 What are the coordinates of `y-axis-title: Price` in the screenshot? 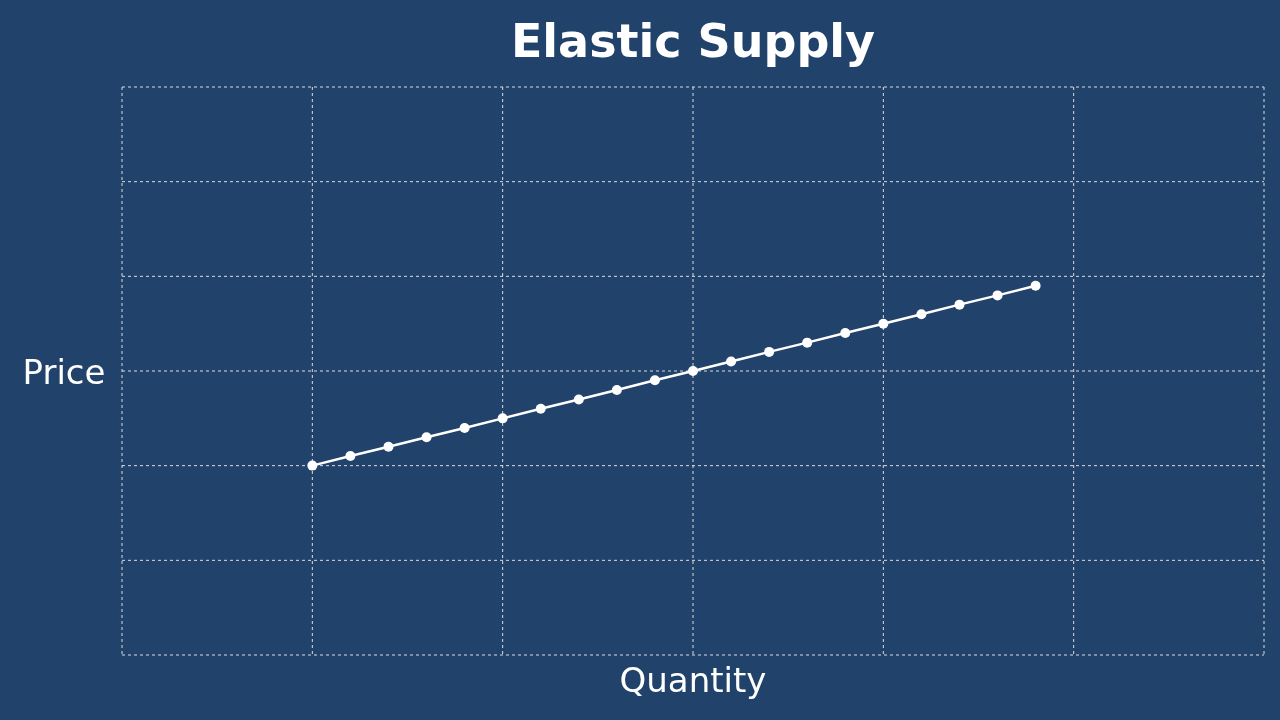 It's located at (64, 372).